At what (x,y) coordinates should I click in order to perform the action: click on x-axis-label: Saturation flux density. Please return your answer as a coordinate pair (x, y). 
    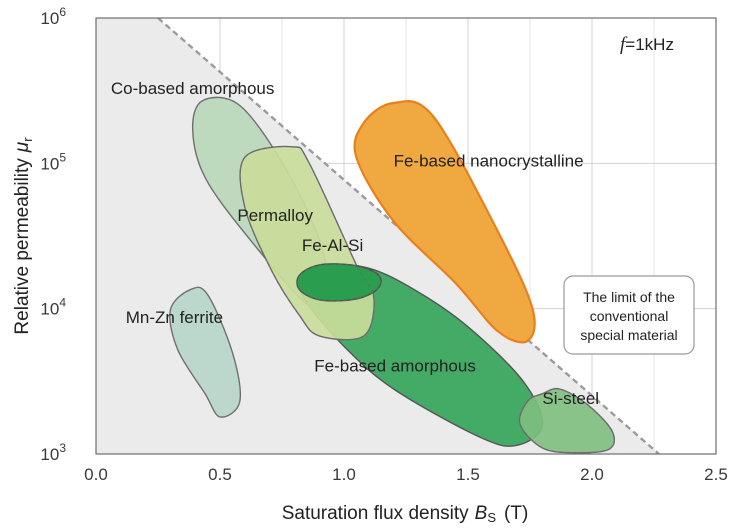
    Looking at the image, I should click on (375, 513).